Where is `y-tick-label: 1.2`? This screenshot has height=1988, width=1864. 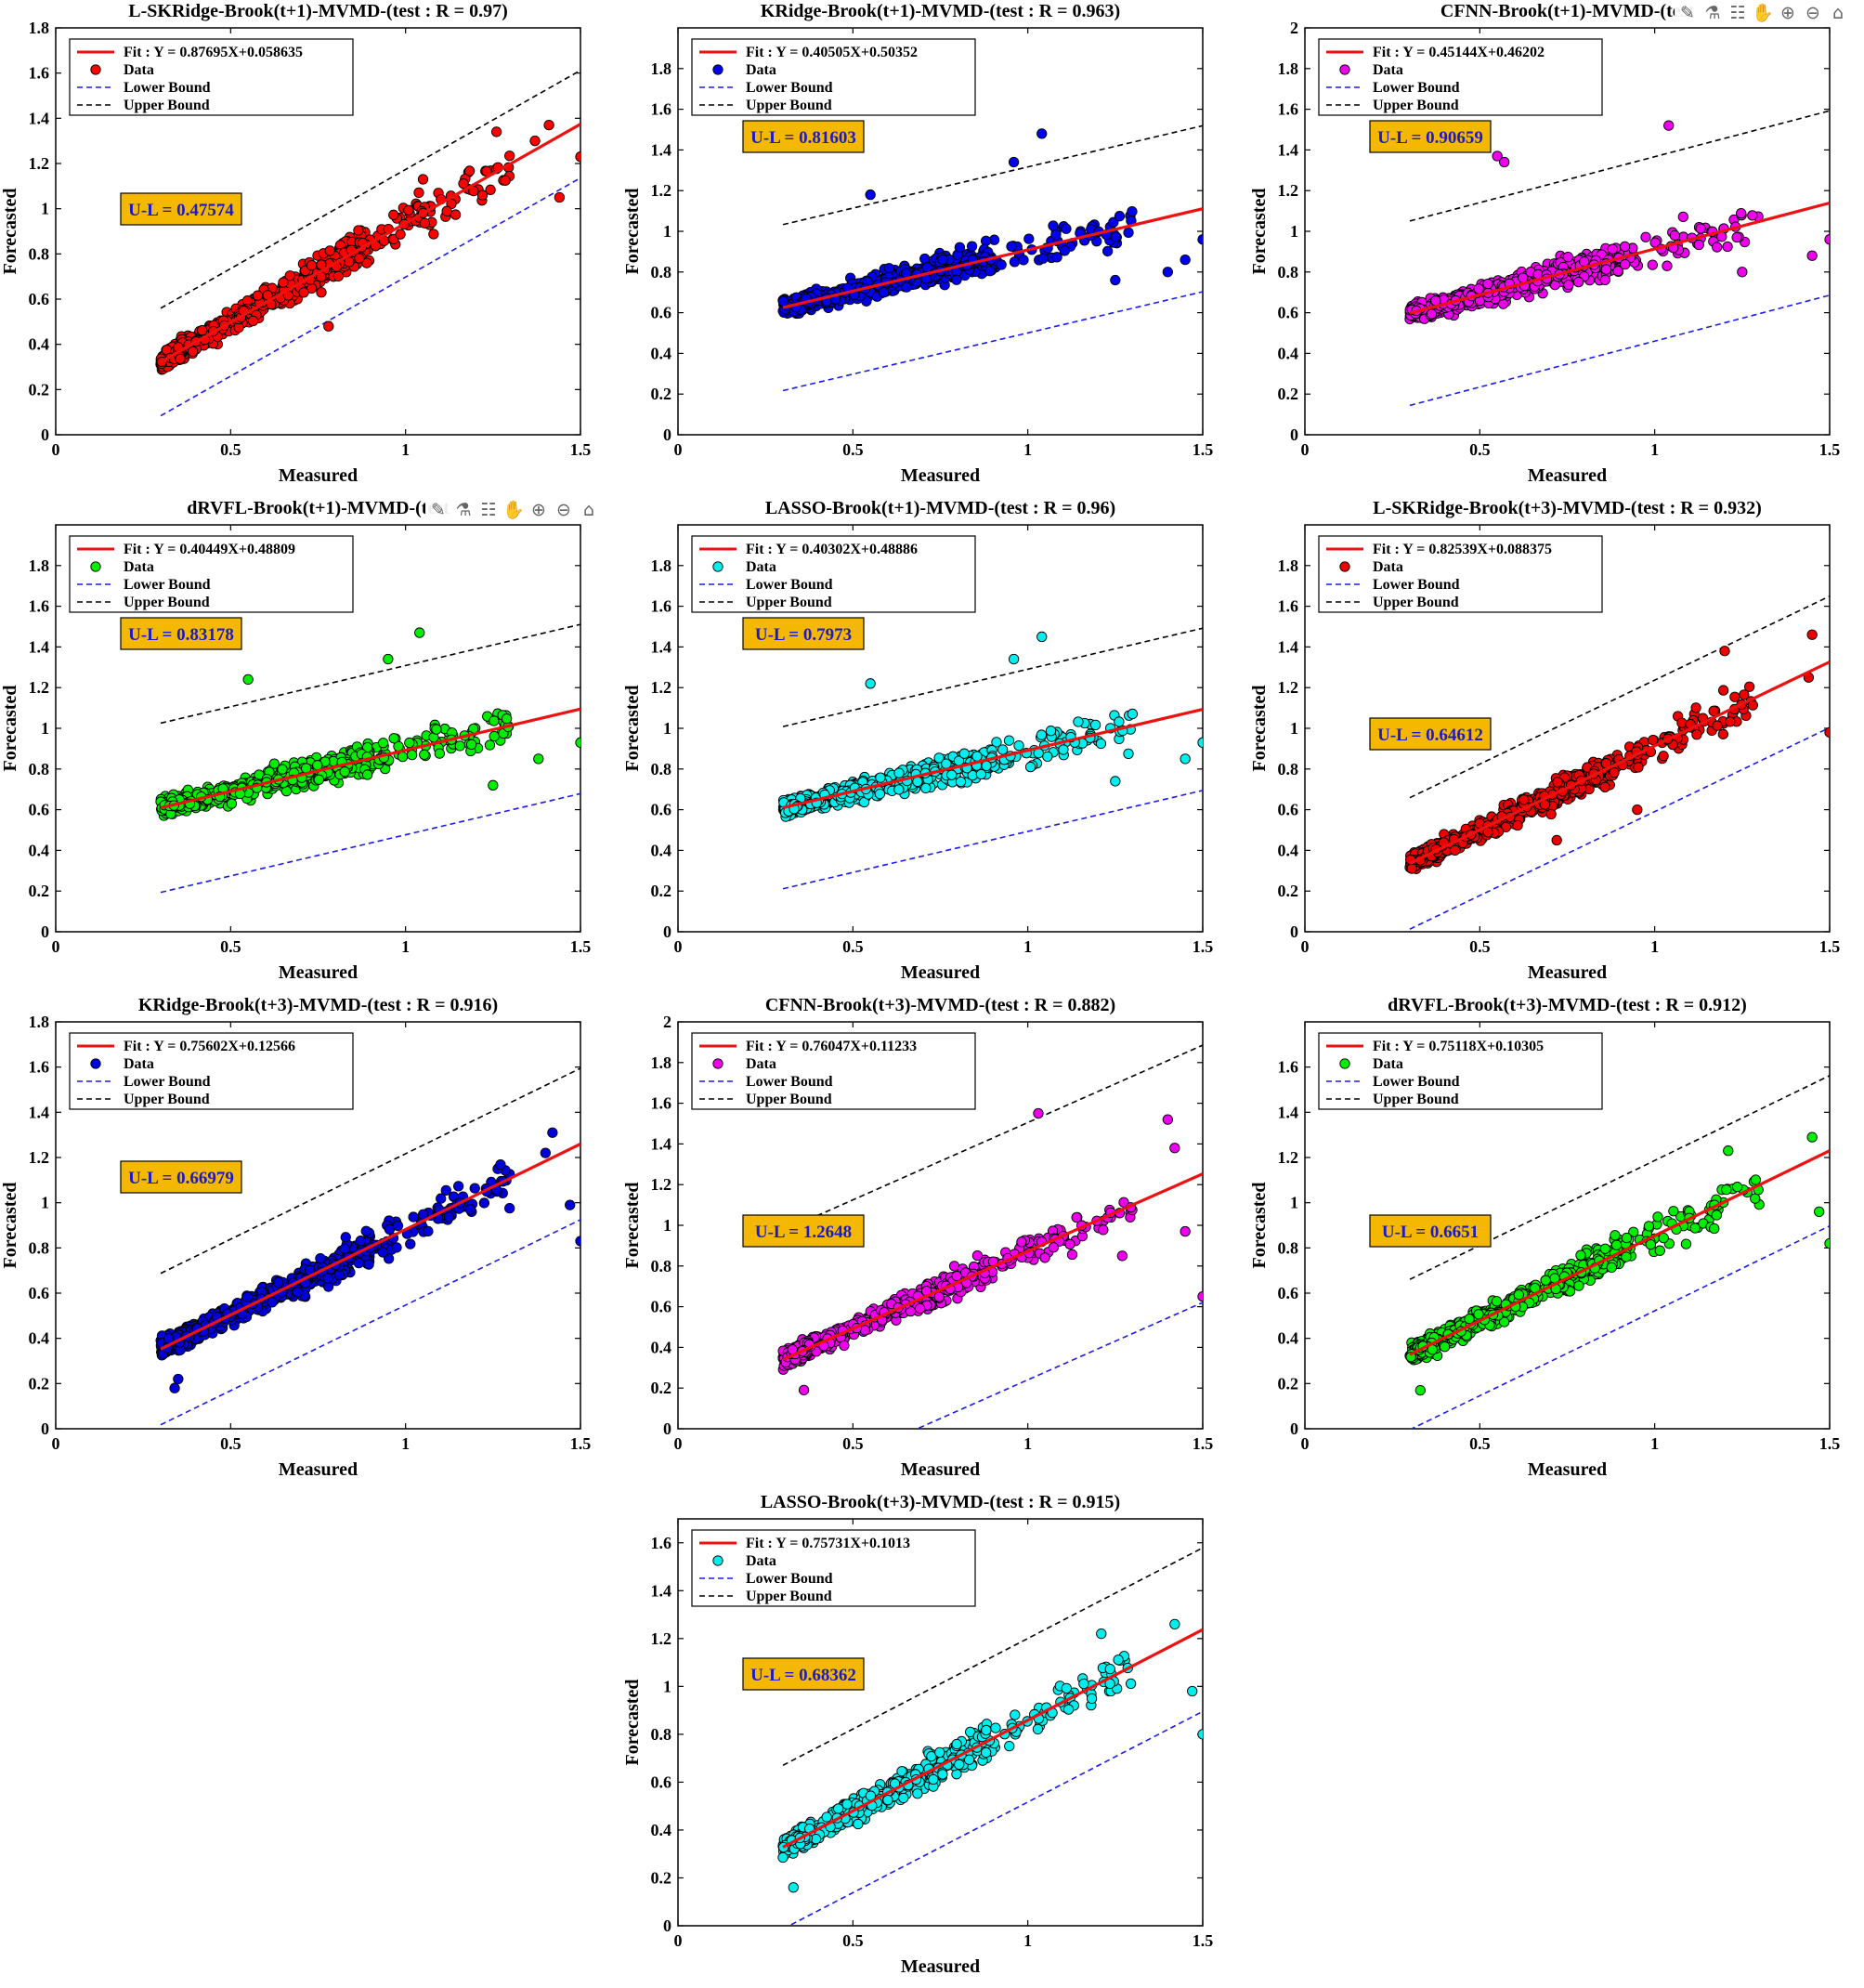
y-tick-label: 1.2 is located at coordinates (1289, 190).